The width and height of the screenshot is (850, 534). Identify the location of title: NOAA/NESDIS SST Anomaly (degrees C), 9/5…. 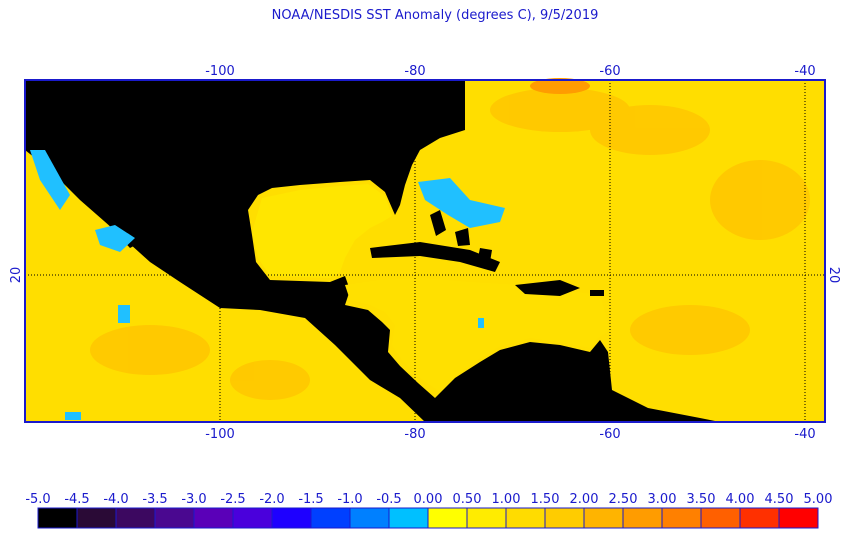
(435, 15).